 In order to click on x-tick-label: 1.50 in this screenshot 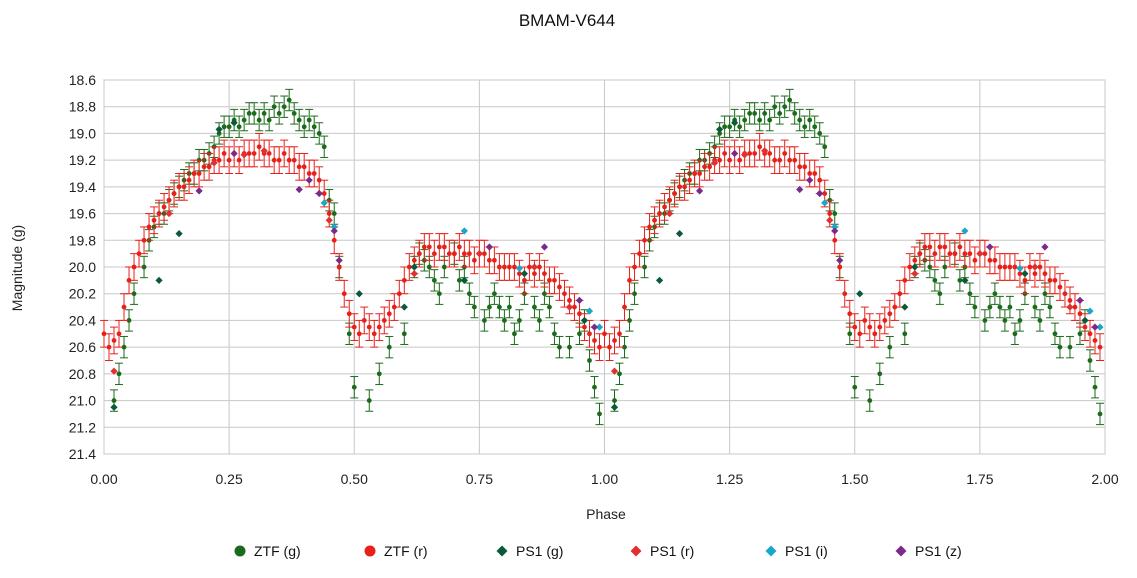, I will do `click(854, 479)`.